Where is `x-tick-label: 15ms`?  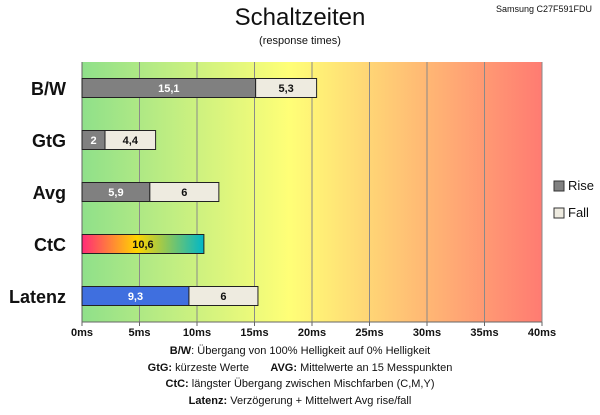 x-tick-label: 15ms is located at coordinates (254, 333).